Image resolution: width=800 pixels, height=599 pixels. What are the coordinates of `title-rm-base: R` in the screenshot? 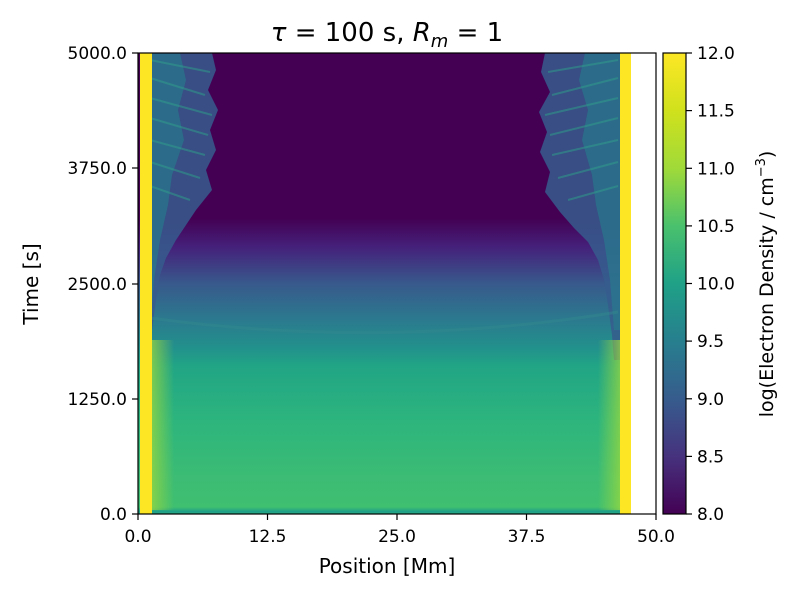 It's located at (422, 33).